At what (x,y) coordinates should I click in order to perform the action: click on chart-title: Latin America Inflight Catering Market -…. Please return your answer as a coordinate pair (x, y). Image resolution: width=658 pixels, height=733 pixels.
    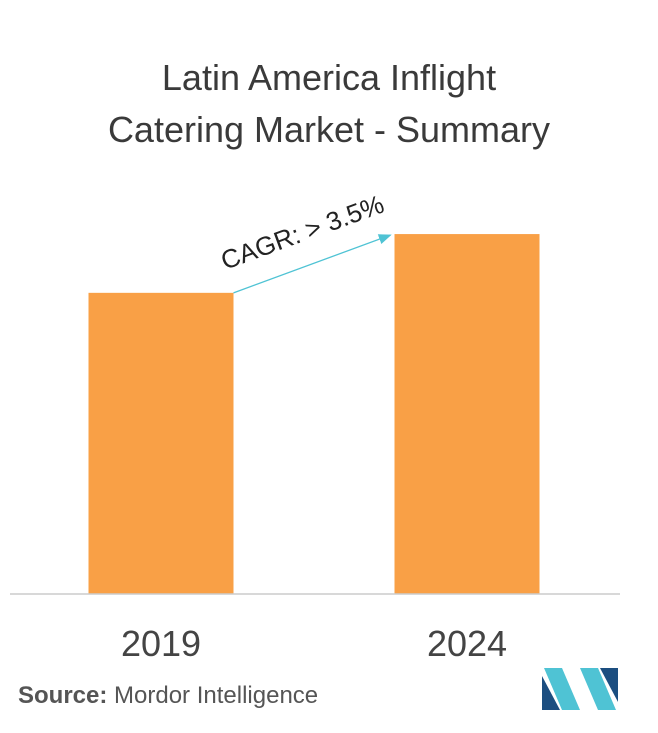
    Looking at the image, I should click on (329, 104).